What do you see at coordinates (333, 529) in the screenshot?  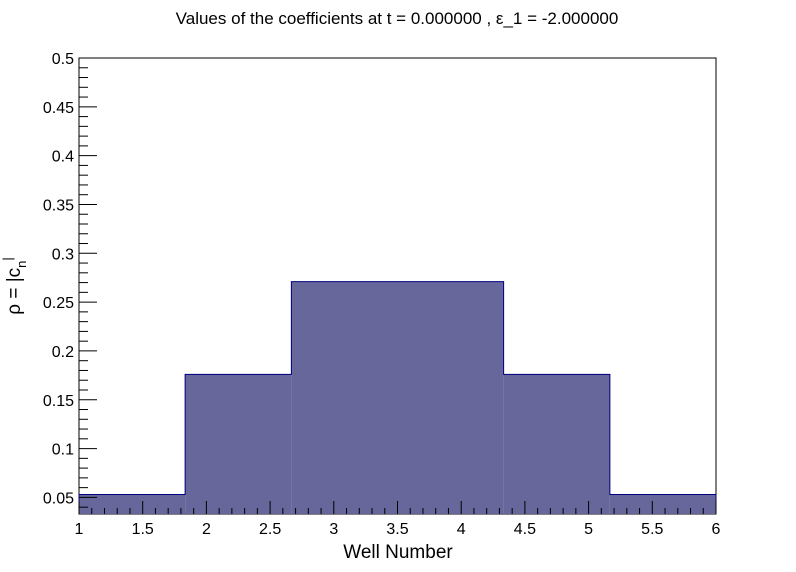 I see `x-tick-label: 3` at bounding box center [333, 529].